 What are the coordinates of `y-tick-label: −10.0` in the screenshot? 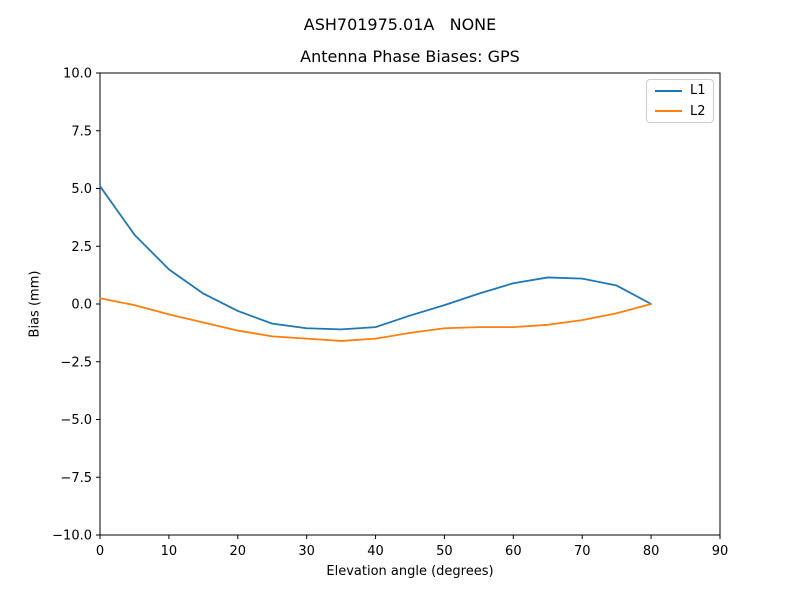 It's located at (72, 536).